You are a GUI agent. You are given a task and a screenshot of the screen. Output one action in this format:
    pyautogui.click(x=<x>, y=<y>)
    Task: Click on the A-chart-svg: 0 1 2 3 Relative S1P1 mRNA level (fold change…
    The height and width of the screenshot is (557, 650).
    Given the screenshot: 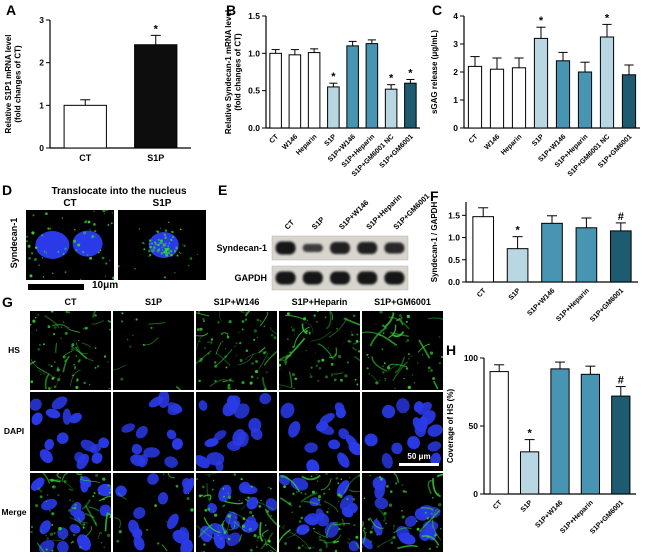 What is the action you would take?
    pyautogui.click(x=97, y=89)
    